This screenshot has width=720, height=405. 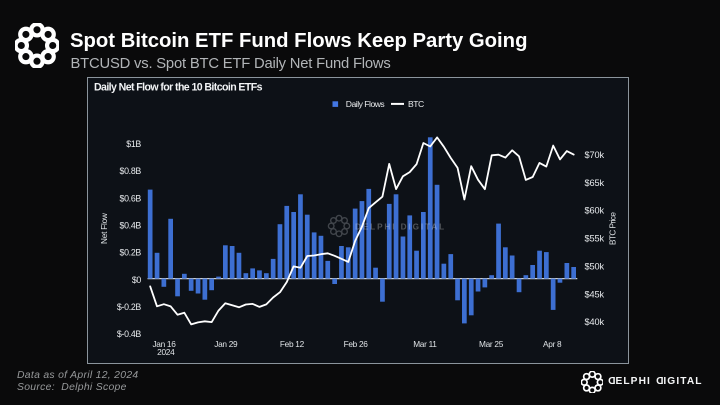 I want to click on svg-text: $65k, so click(x=595, y=183).